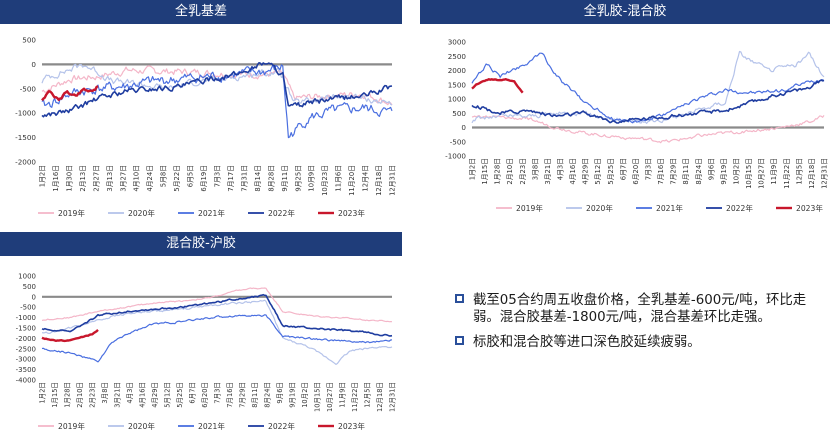  What do you see at coordinates (625, 12) in the screenshot?
I see `chart-title: 全乳胶-混合胶` at bounding box center [625, 12].